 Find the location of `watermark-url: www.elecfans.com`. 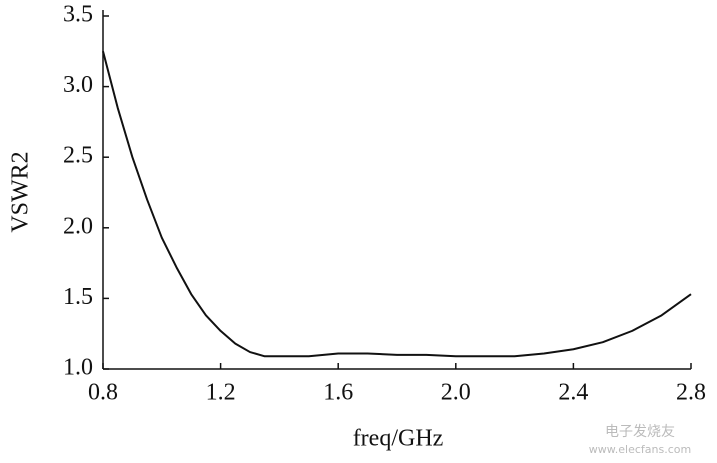

watermark-url: www.elecfans.com is located at coordinates (640, 449).